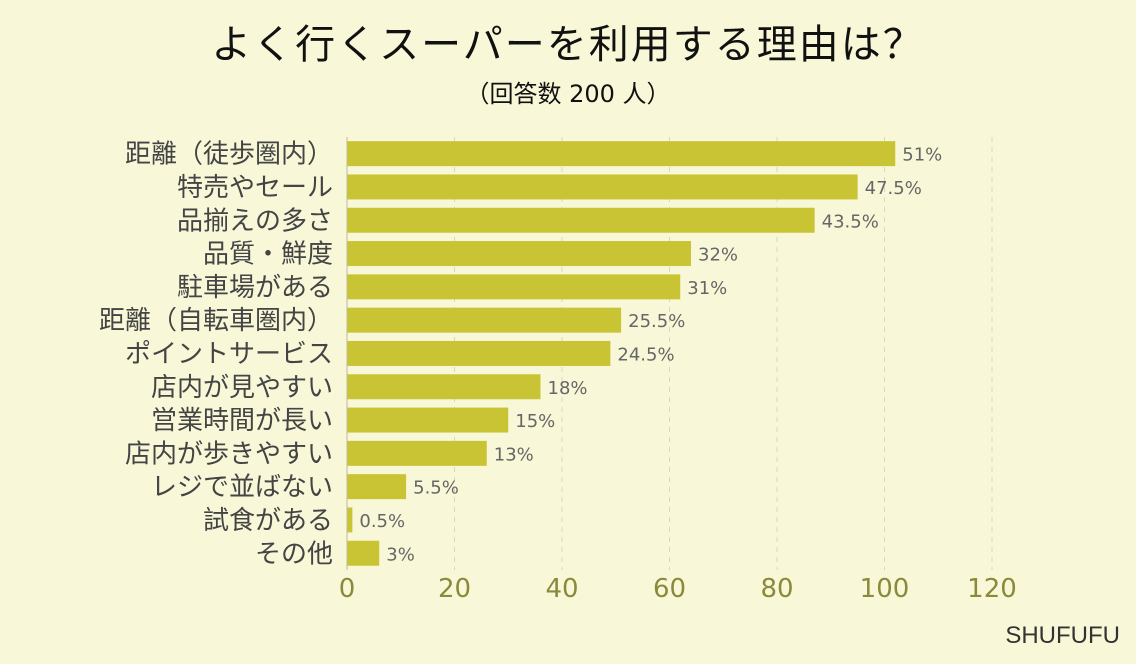  Describe the element at coordinates (535, 421) in the screenshot. I see `data-label: 15%` at that location.